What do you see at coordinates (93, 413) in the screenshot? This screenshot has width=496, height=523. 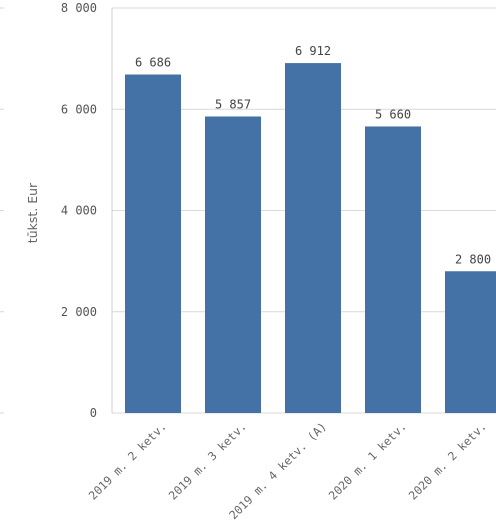 I see `y-tick-label: 0` at bounding box center [93, 413].